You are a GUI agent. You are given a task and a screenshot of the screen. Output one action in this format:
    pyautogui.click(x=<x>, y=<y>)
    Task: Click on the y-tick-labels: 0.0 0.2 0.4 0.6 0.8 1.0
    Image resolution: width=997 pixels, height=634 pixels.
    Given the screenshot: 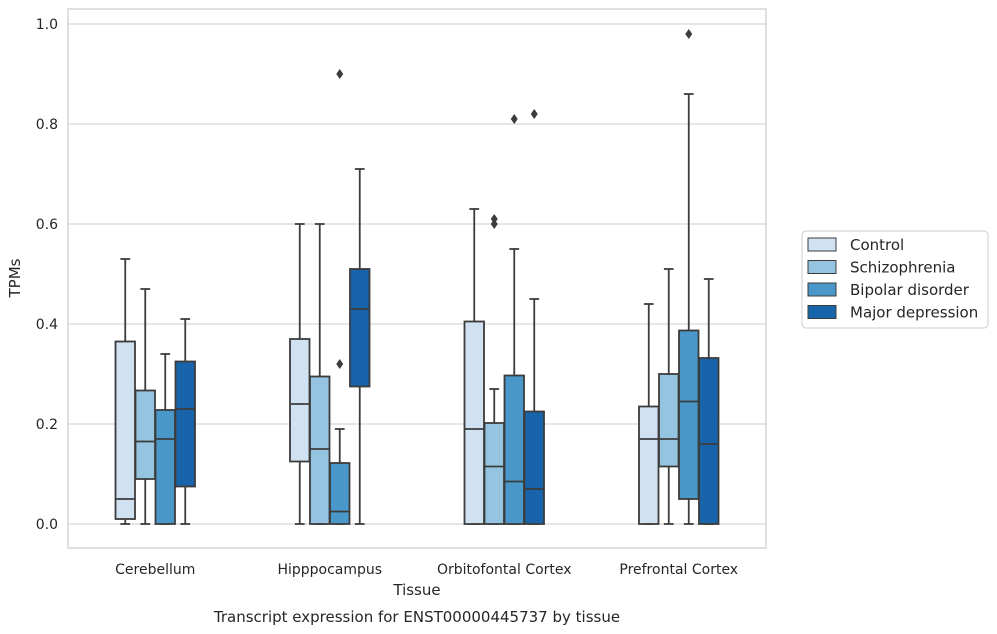 What is the action you would take?
    pyautogui.click(x=47, y=275)
    